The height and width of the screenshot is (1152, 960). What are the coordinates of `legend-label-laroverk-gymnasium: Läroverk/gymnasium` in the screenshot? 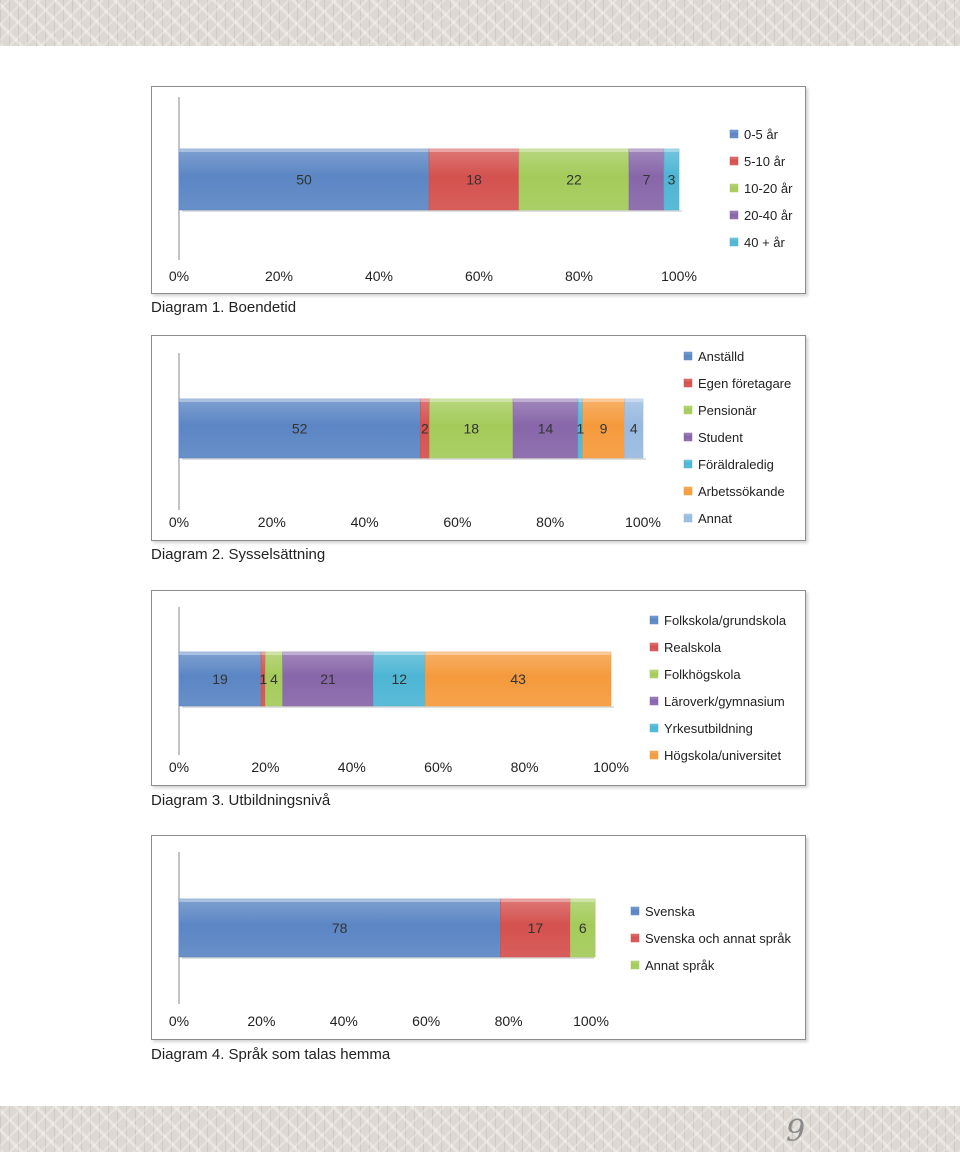 It's located at (724, 701).